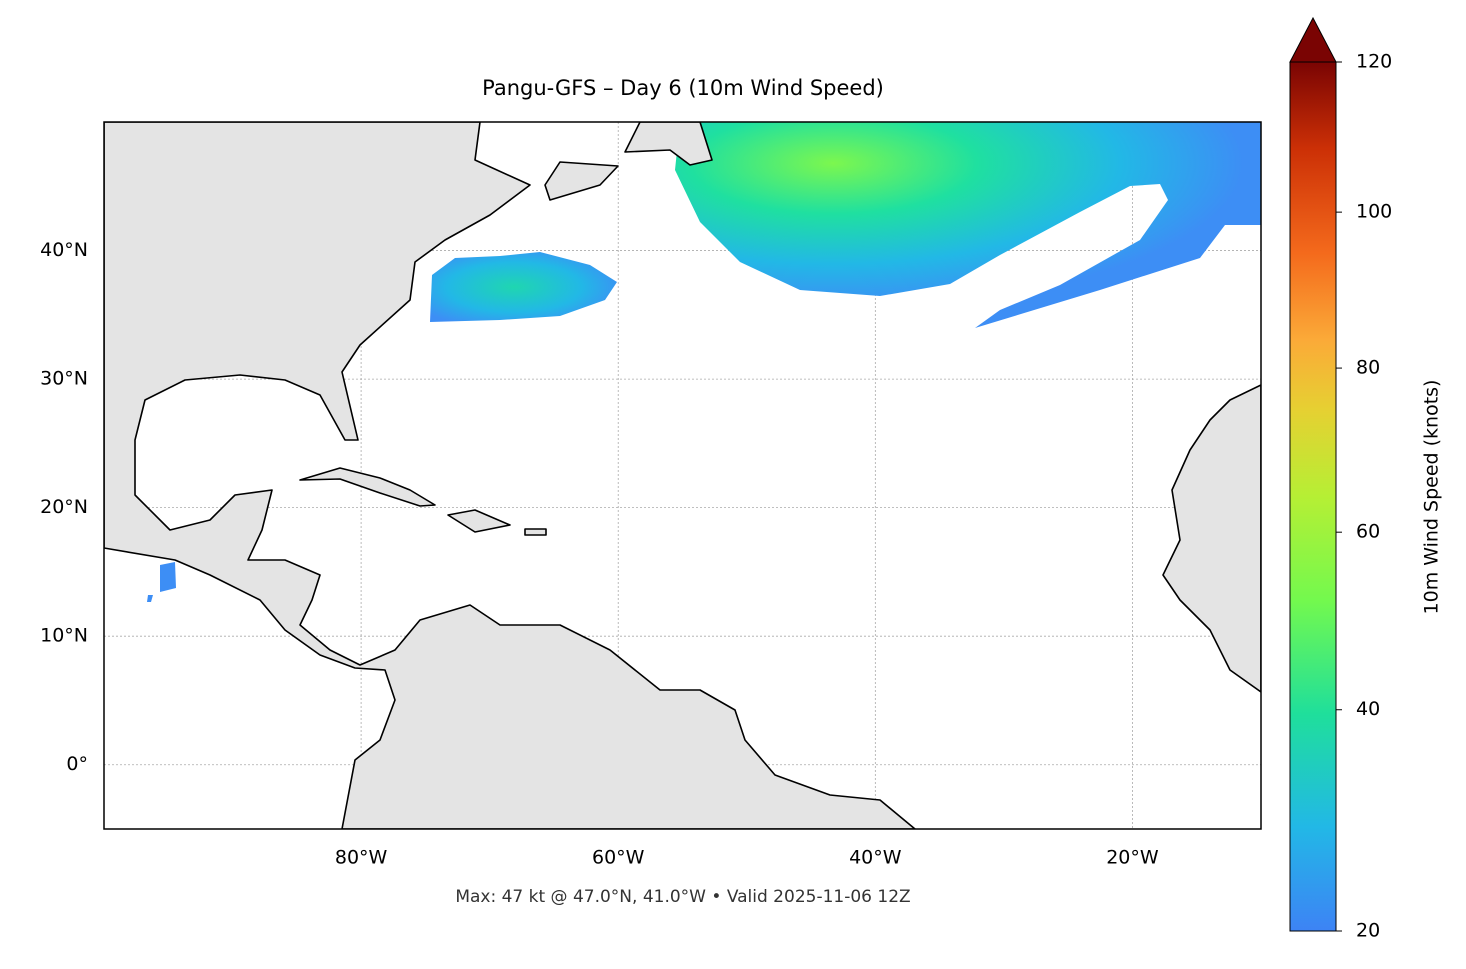 The height and width of the screenshot is (969, 1466). I want to click on colorbar-extend, so click(1313, 39).